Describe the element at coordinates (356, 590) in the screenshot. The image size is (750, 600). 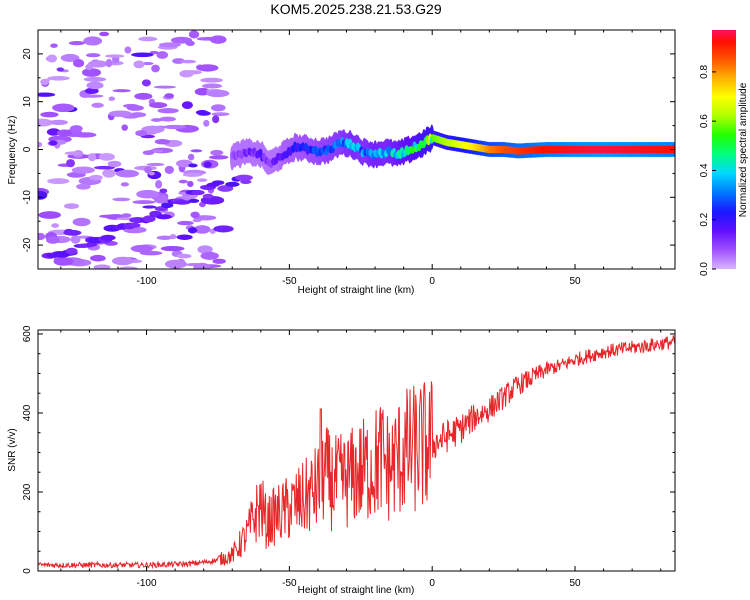
I see `snr-x-axis-label: Height of straight line (km)` at that location.